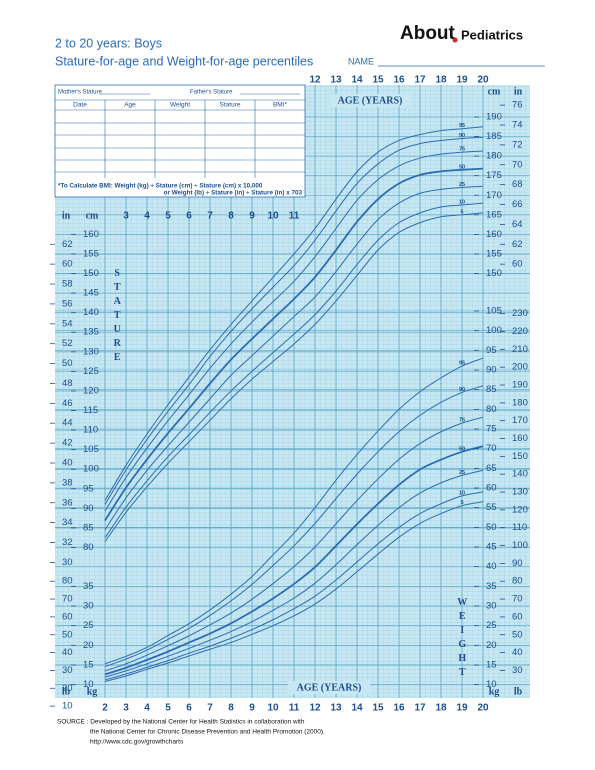 The image size is (595, 770). Describe the element at coordinates (491, 586) in the screenshot. I see `y-tick-label: 35` at that location.